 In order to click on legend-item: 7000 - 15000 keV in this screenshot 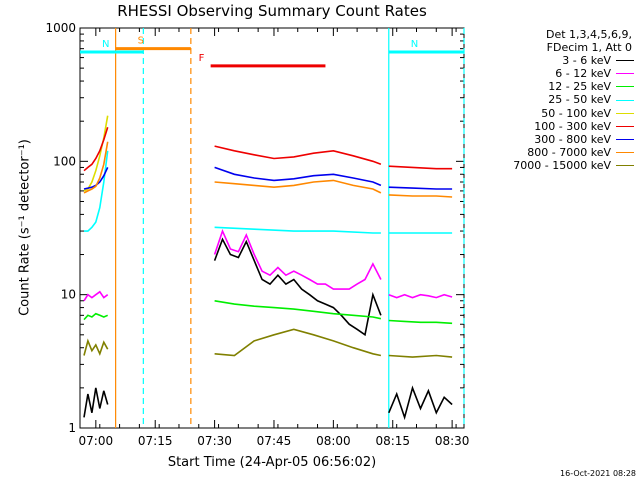, I will do `click(554, 165)`.